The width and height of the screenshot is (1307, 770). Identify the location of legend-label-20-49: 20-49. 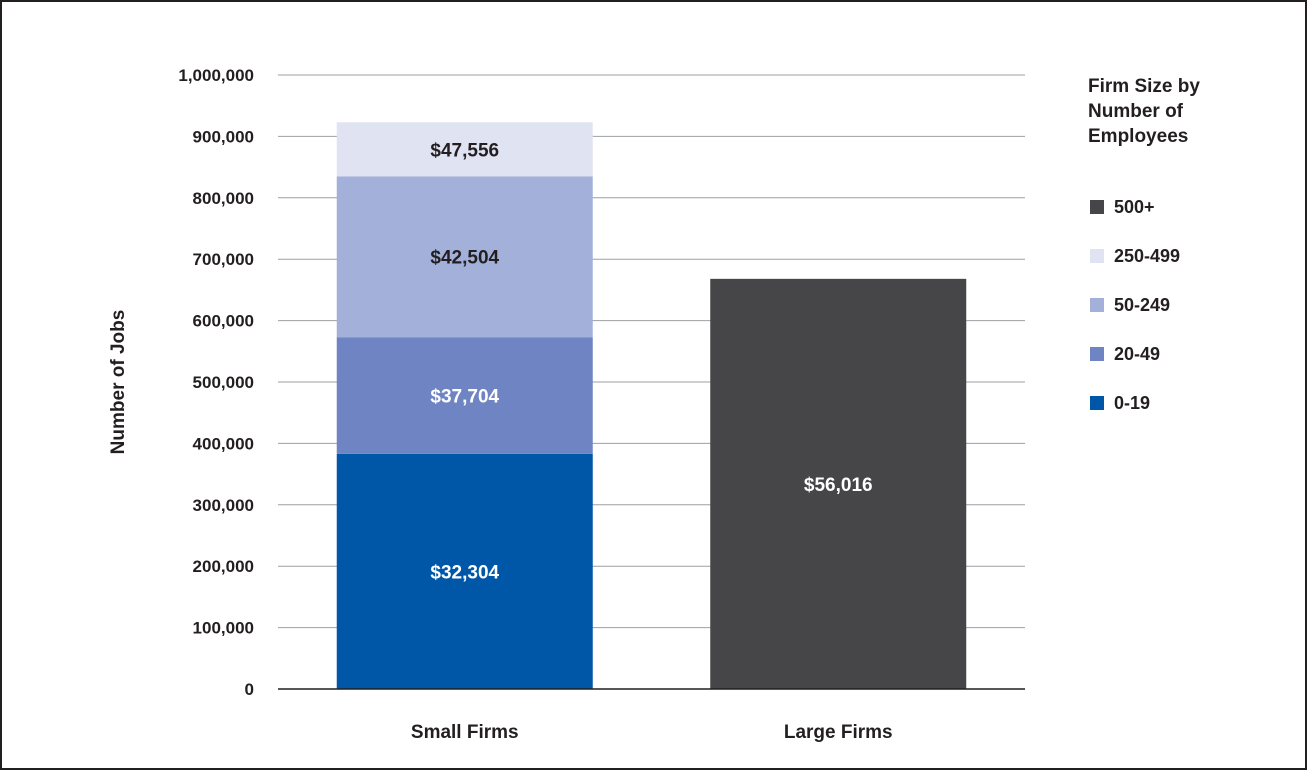
(1137, 354).